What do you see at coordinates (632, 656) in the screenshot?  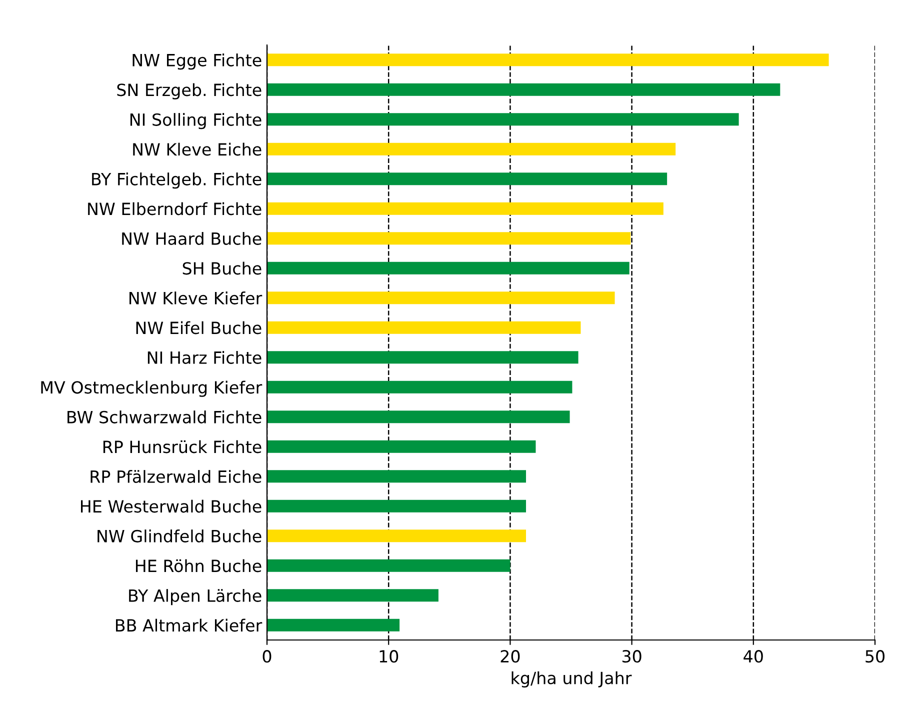 I see `x-tick-label: 30` at bounding box center [632, 656].